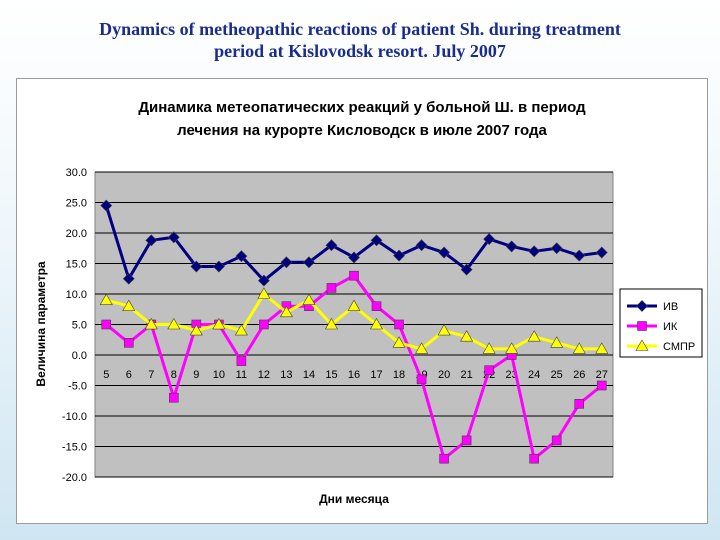  Describe the element at coordinates (174, 375) in the screenshot. I see `x-tick-label: 8` at that location.